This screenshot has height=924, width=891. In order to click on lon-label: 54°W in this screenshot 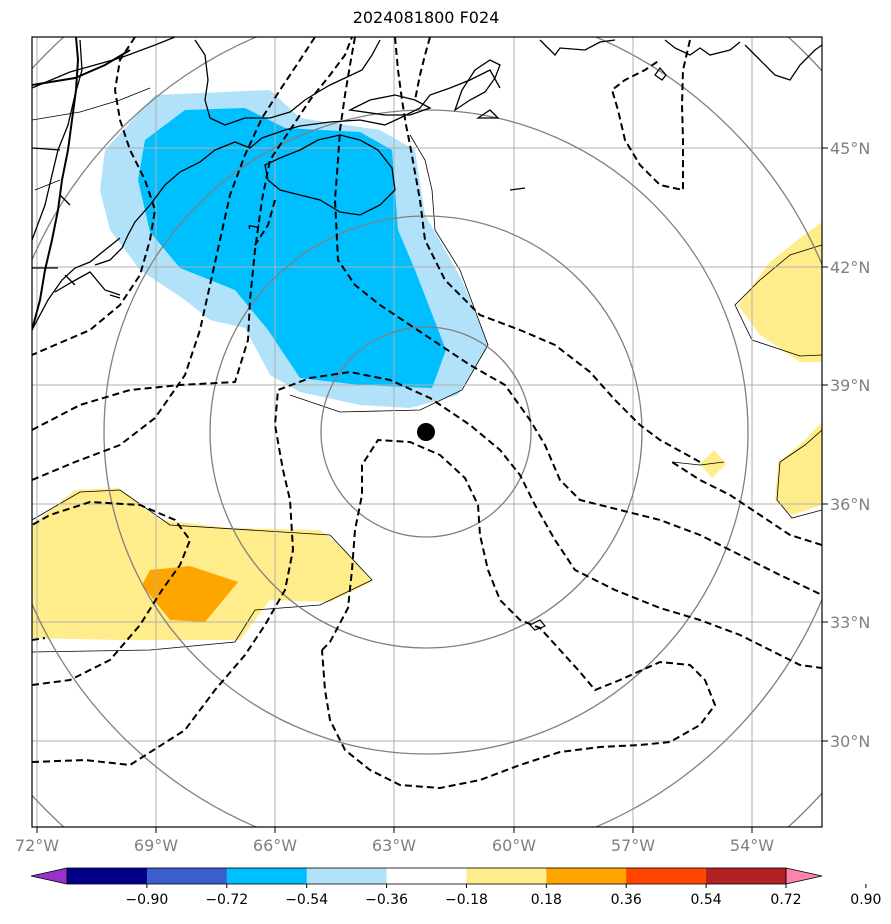, I will do `click(752, 845)`.